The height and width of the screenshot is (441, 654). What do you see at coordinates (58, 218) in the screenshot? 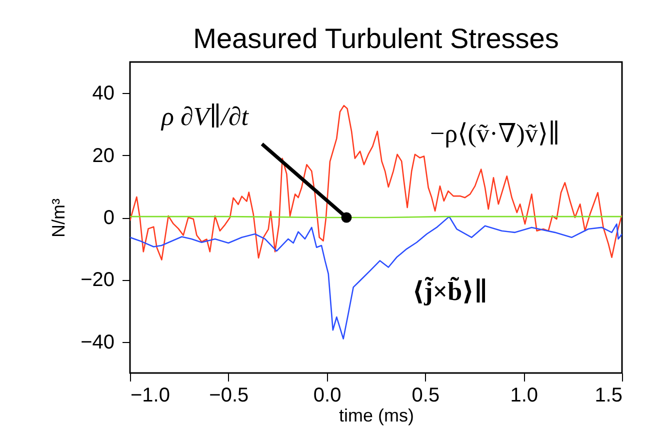
I see `y-axis-title: N/m³` at bounding box center [58, 218].